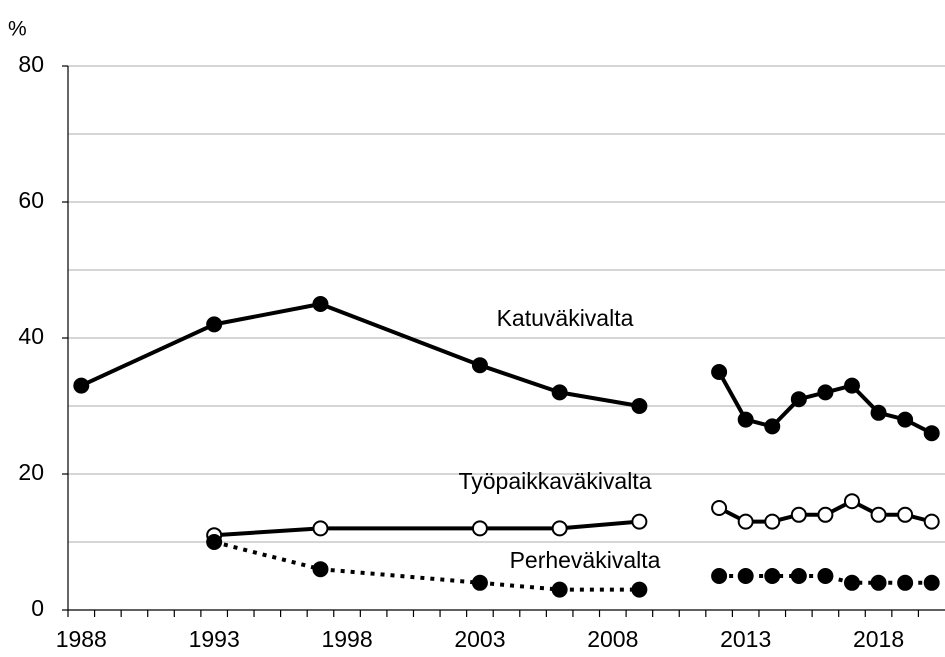 The height and width of the screenshot is (657, 945). I want to click on y-tick-label: 60, so click(31, 200).